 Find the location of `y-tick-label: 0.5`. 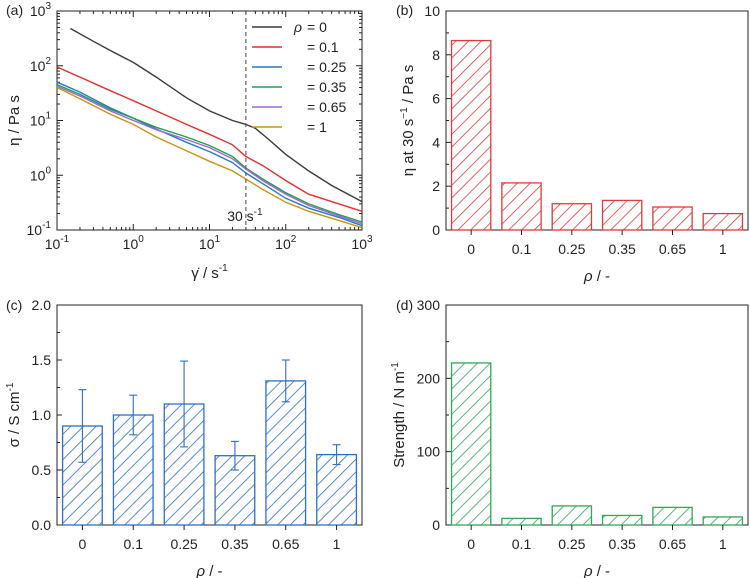

y-tick-label: 0.5 is located at coordinates (42, 470).